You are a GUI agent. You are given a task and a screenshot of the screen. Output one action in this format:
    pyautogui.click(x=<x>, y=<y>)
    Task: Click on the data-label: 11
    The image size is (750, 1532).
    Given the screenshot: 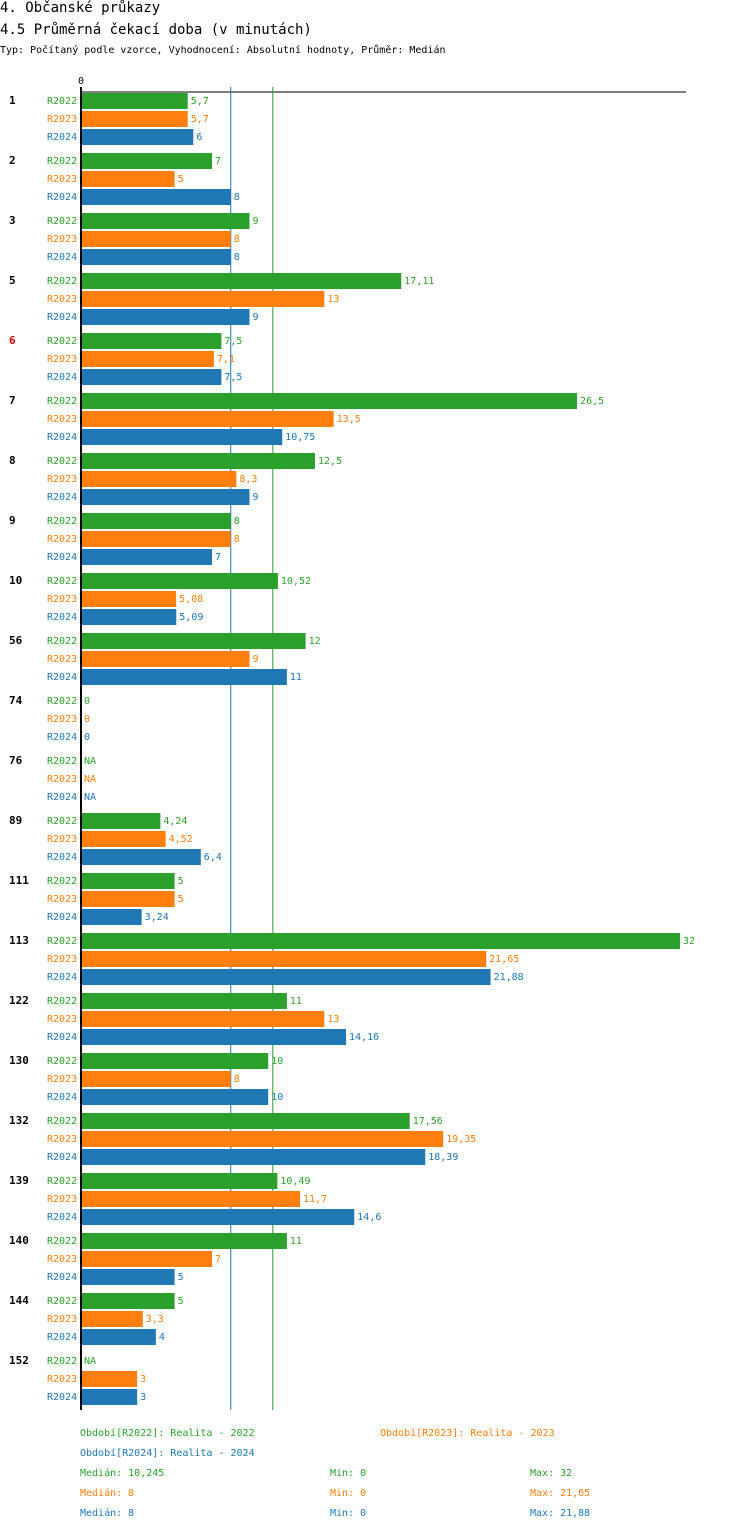 What is the action you would take?
    pyautogui.click(x=296, y=1241)
    